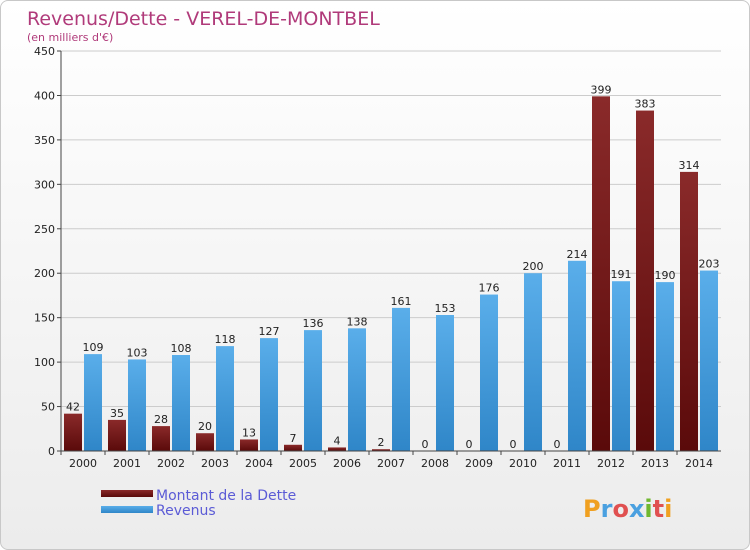 The width and height of the screenshot is (750, 550). What do you see at coordinates (689, 165) in the screenshot?
I see `data-label-debt: 314` at bounding box center [689, 165].